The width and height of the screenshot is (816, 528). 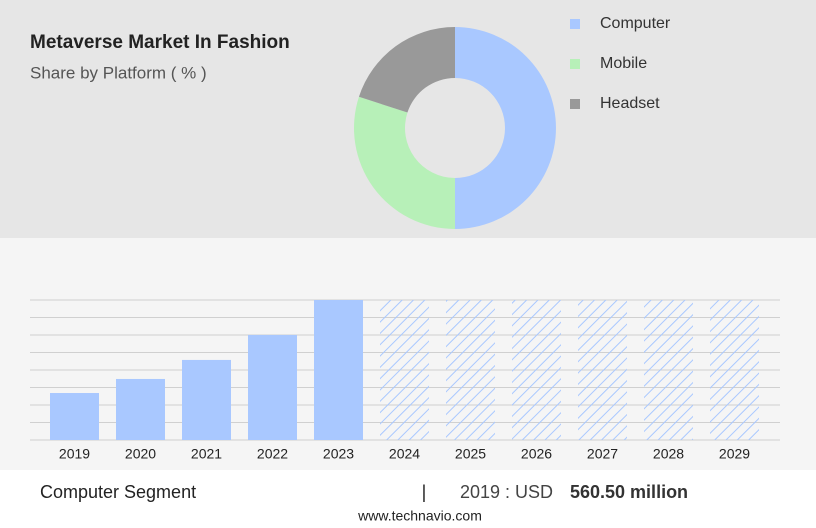 I want to click on x-tick-label: 2028, so click(x=668, y=454).